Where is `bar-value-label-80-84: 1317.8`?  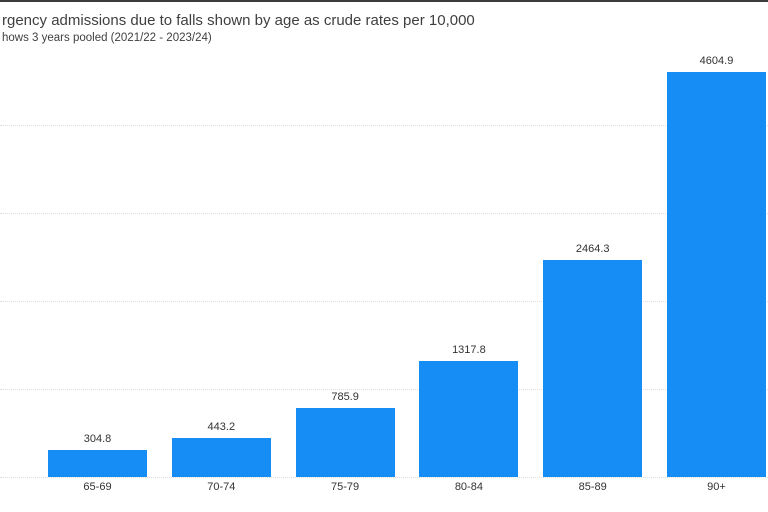
bar-value-label-80-84: 1317.8 is located at coordinates (469, 350).